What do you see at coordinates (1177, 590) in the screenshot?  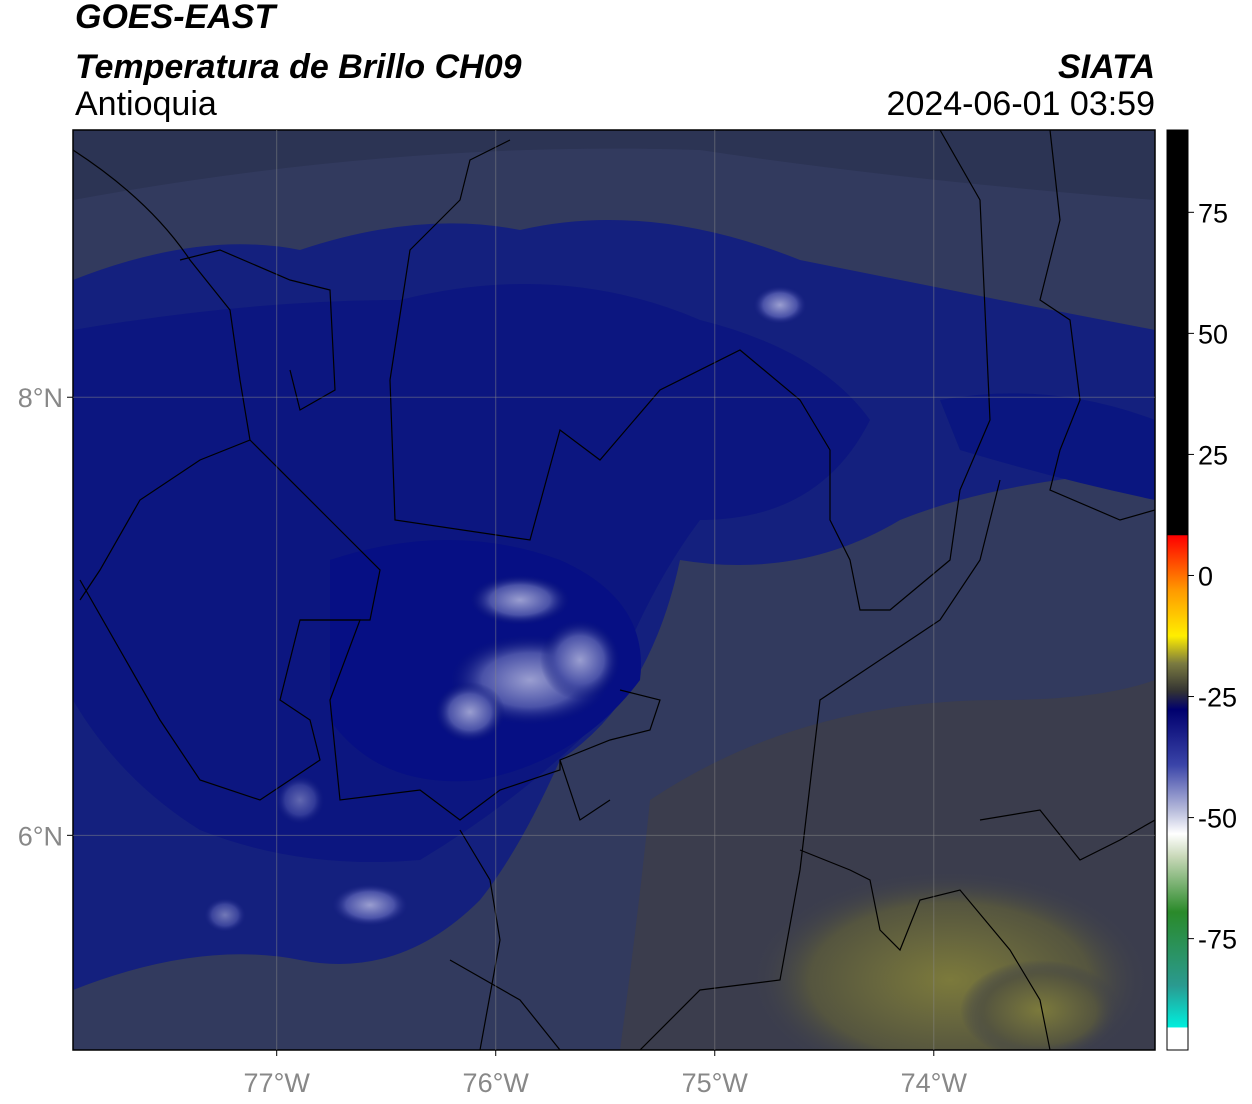 I see `colorbar` at bounding box center [1177, 590].